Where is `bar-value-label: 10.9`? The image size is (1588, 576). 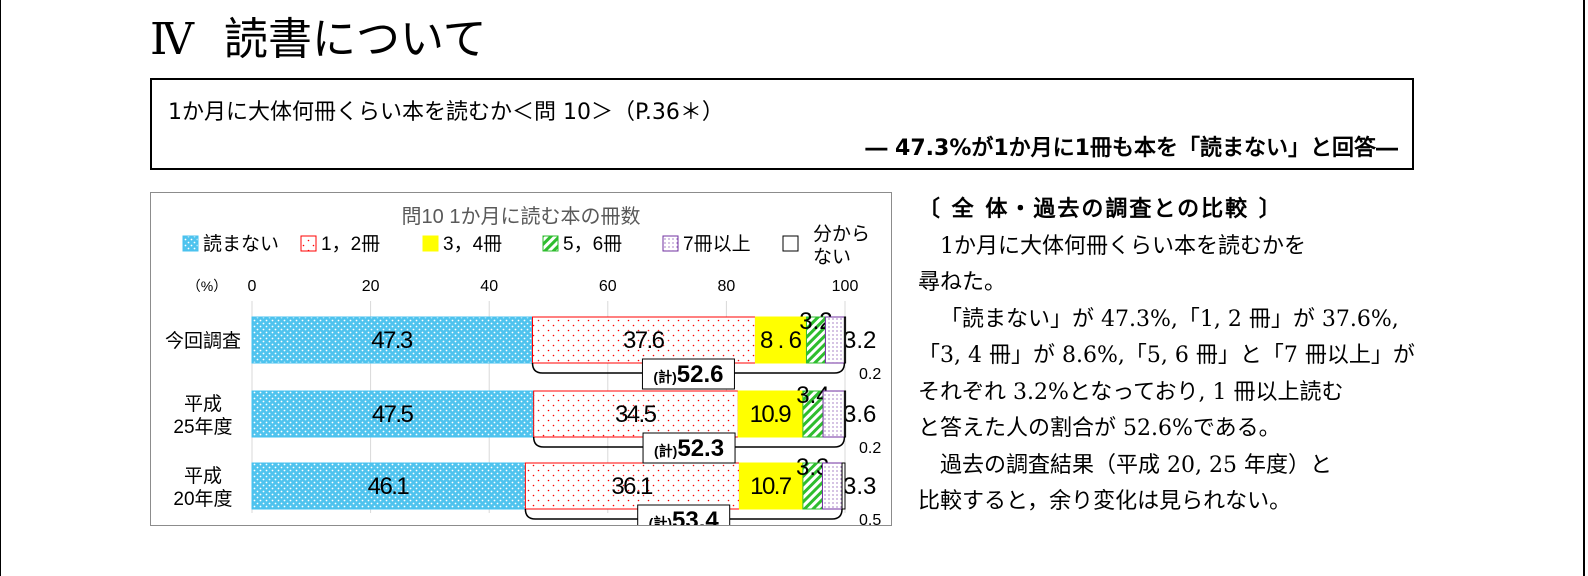 bar-value-label: 10.9 is located at coordinates (771, 414).